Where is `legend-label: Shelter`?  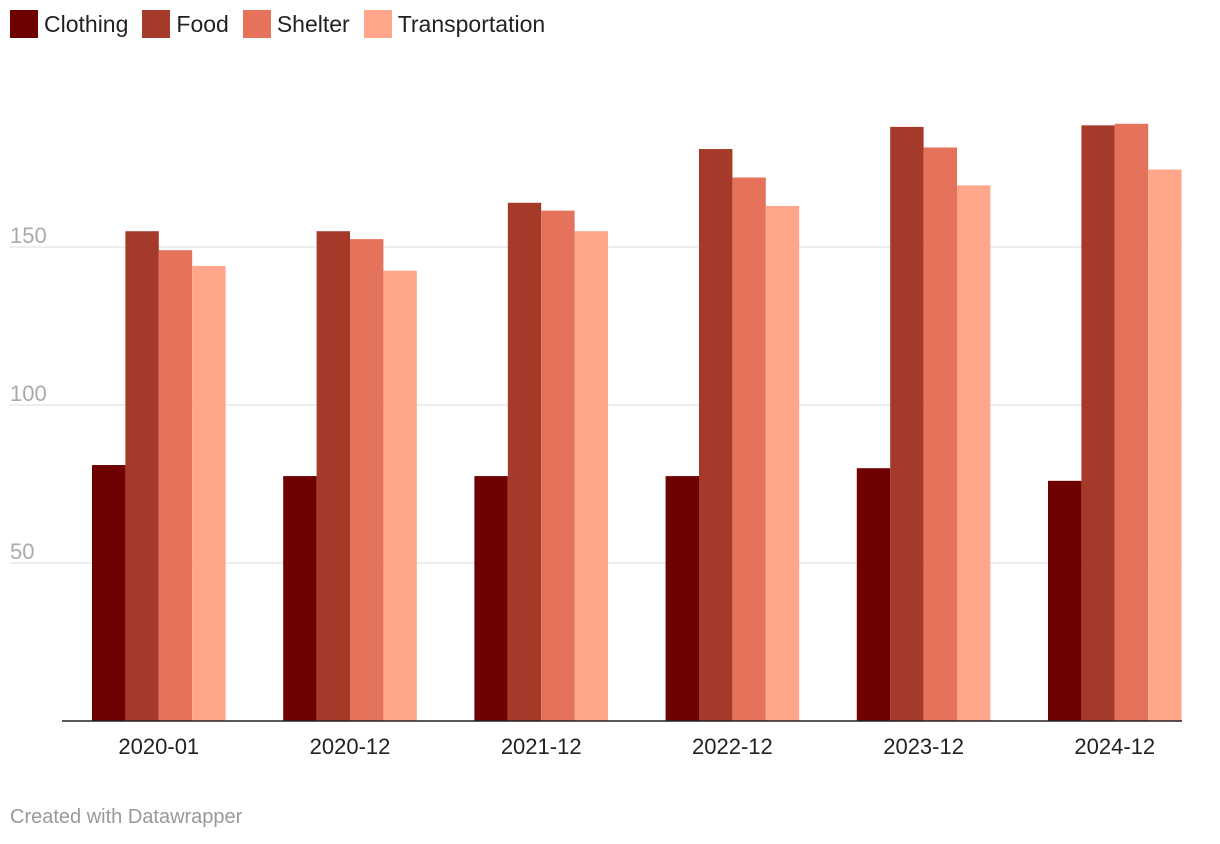
legend-label: Shelter is located at coordinates (313, 23).